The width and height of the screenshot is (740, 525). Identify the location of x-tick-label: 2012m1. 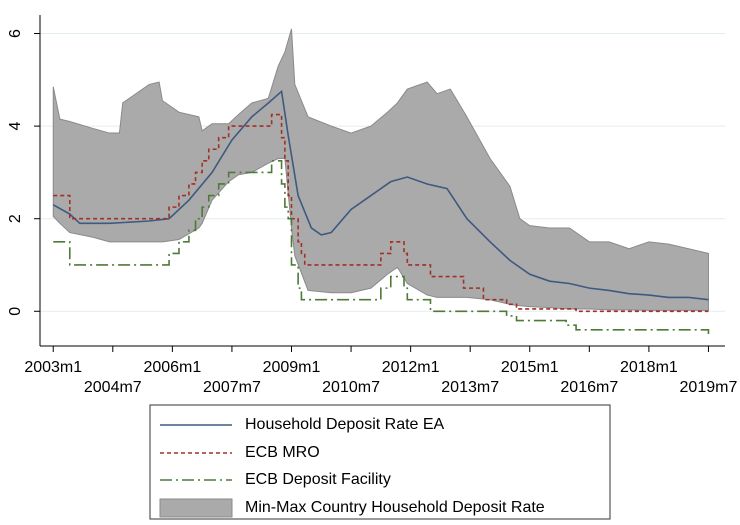
(411, 367).